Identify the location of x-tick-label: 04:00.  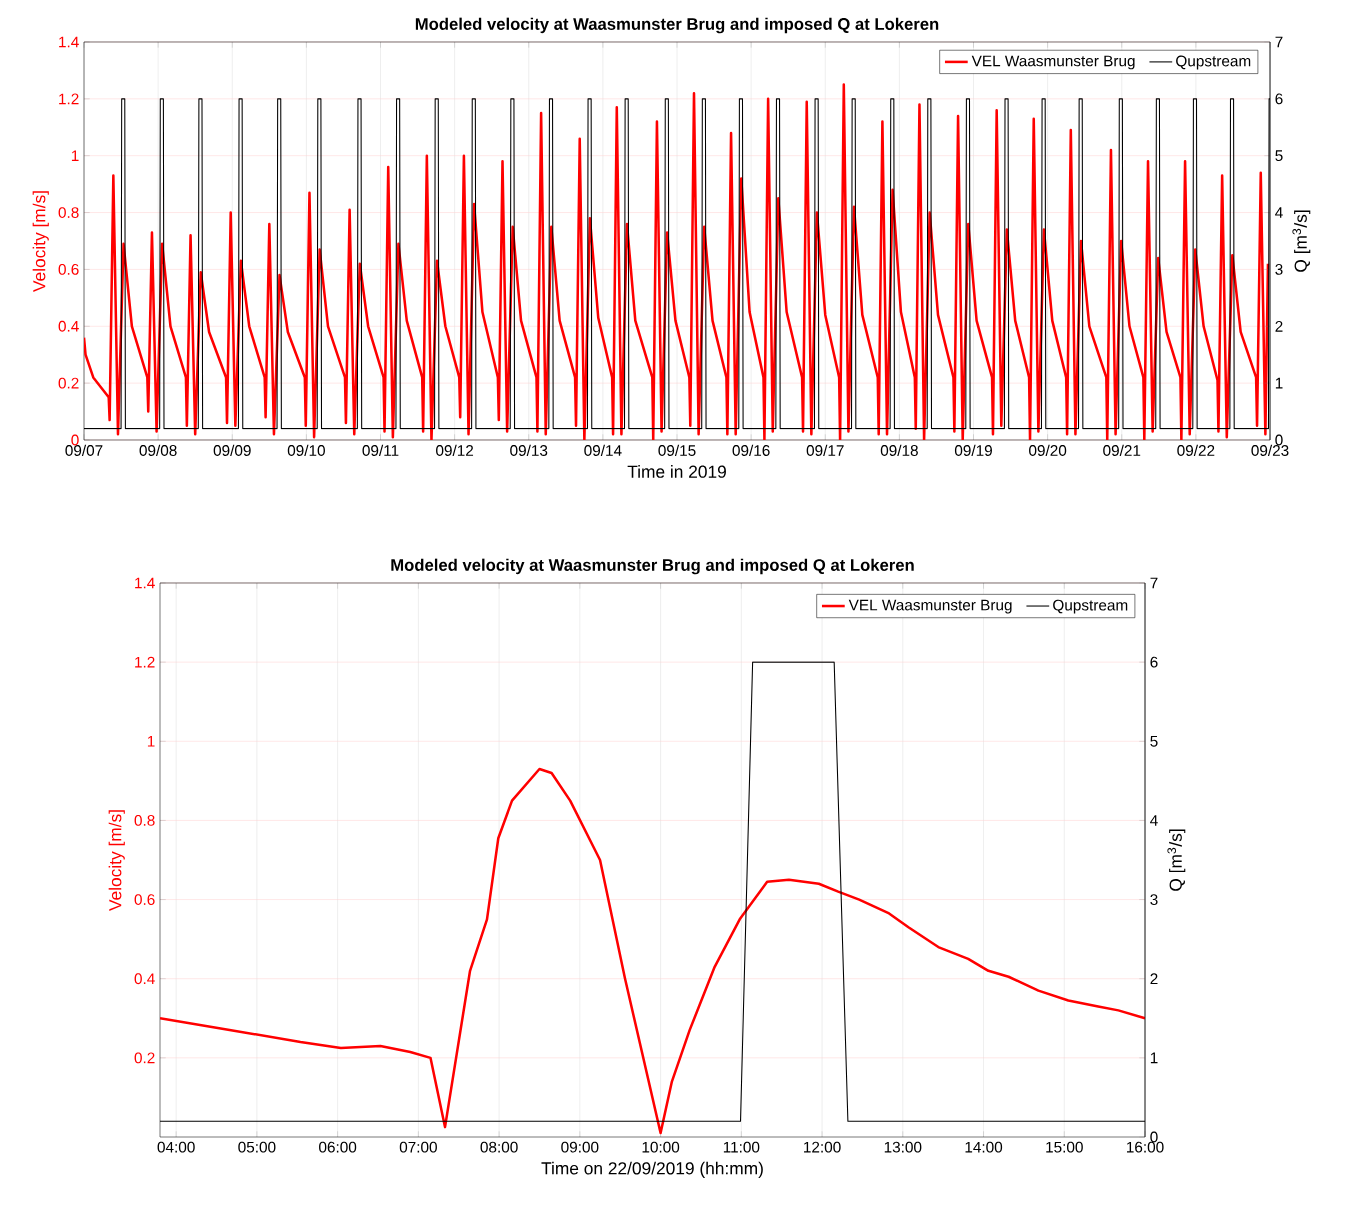
(176, 1147).